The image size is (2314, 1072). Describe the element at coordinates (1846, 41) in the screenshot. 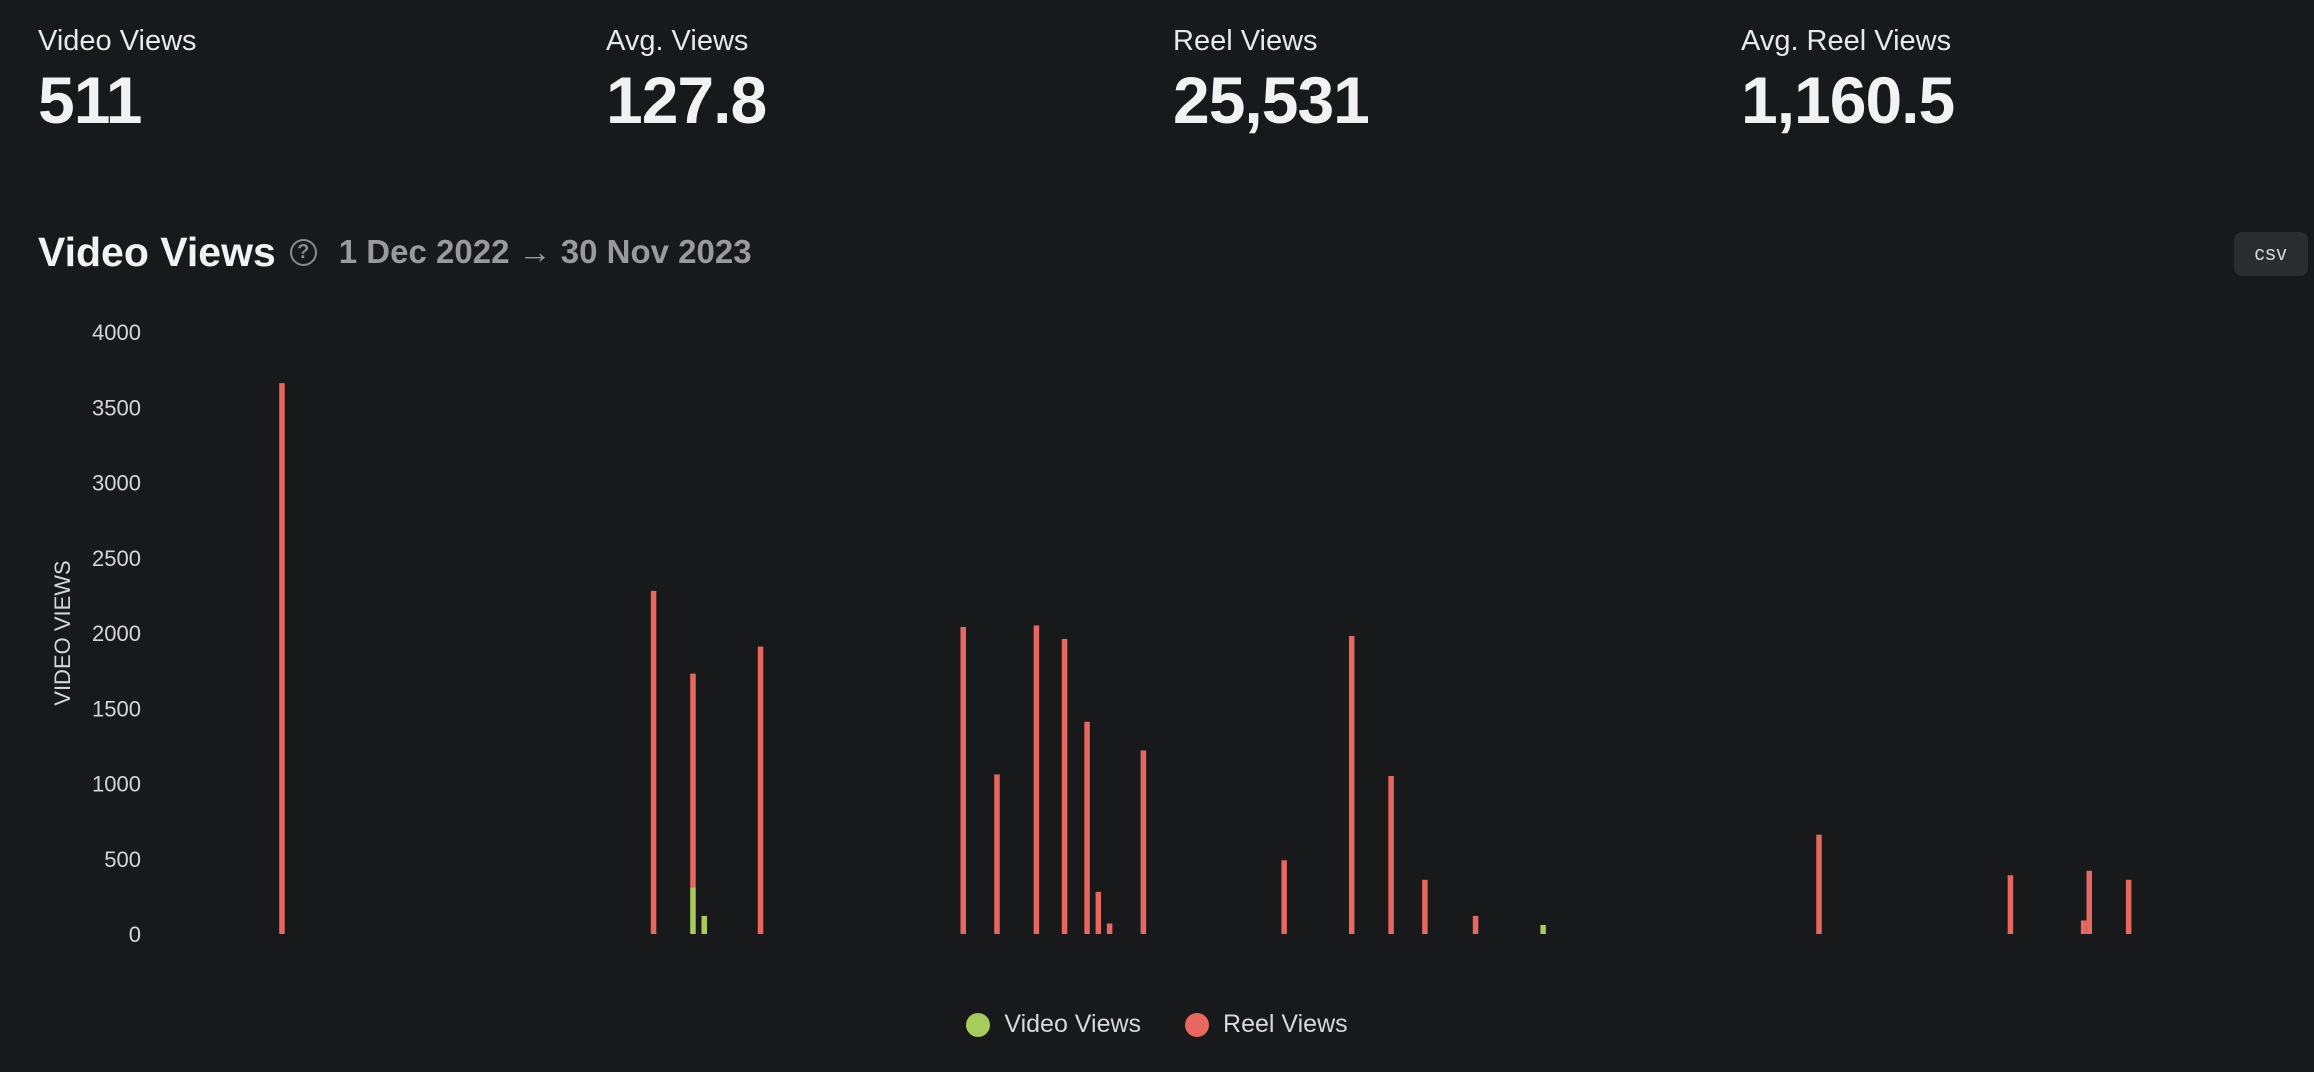

I see `stat-label: Avg. Reel Views` at that location.